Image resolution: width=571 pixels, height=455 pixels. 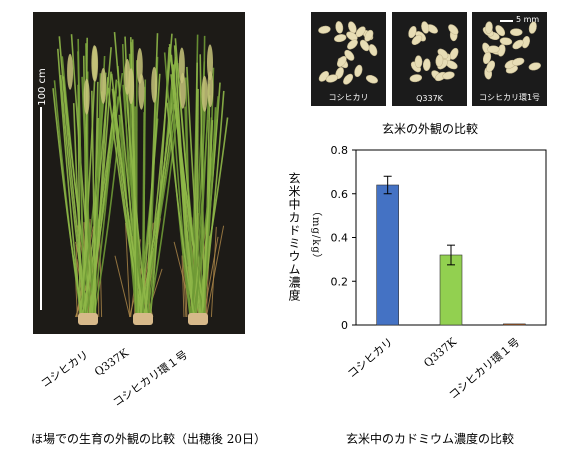 What do you see at coordinates (429, 439) in the screenshot?
I see `chart-caption: 玄米中のカドミウム濃度の比較` at bounding box center [429, 439].